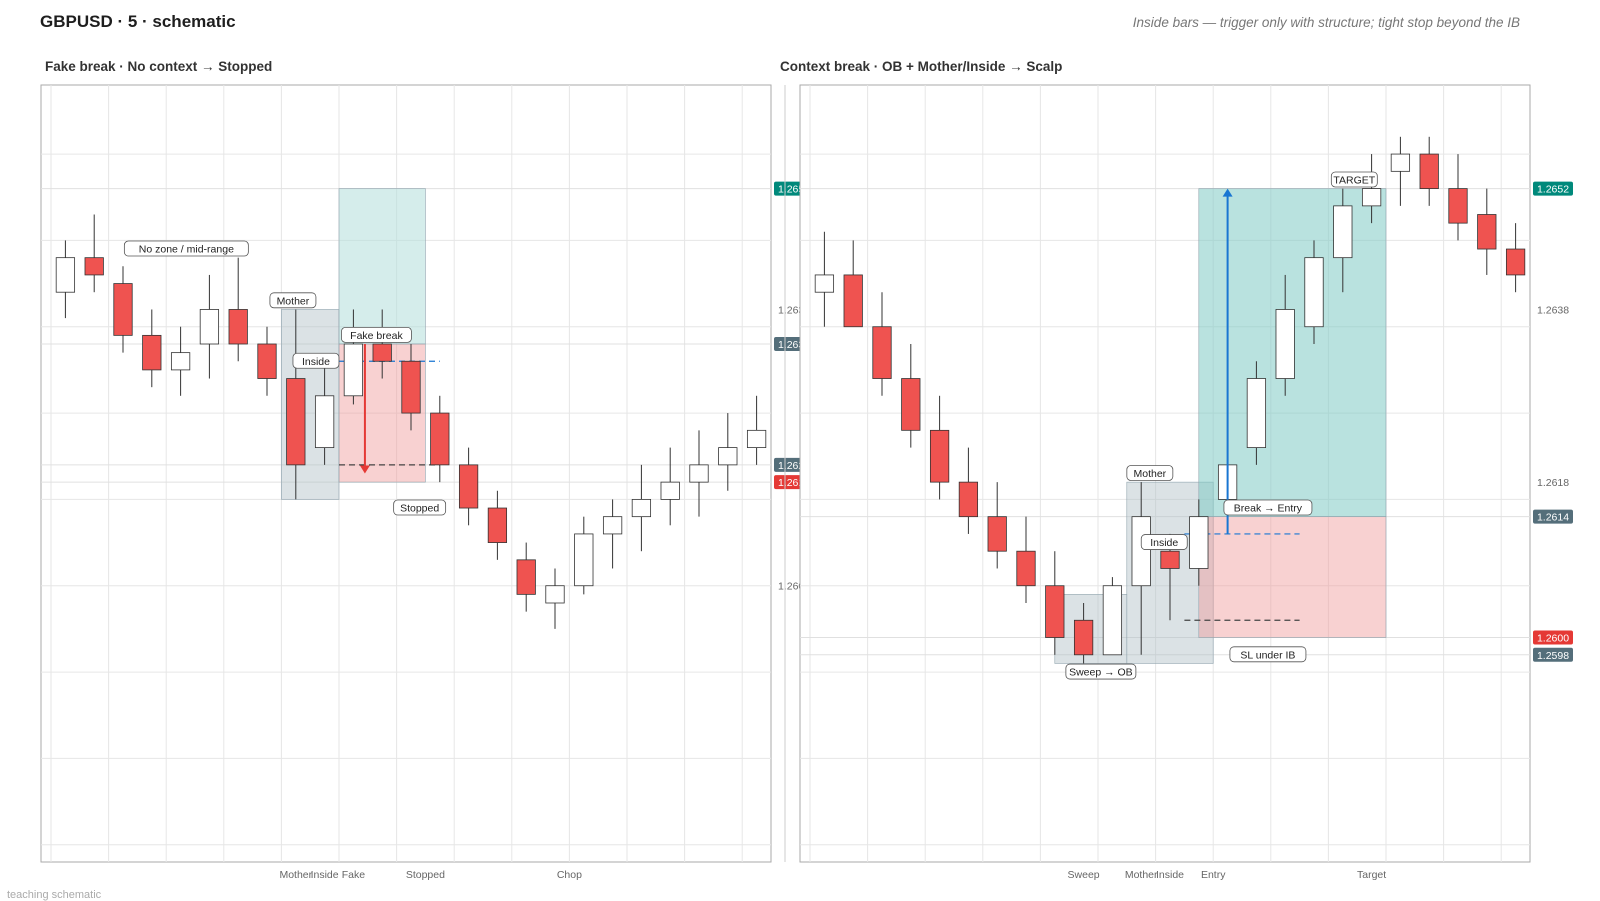 The image size is (1600, 901). Describe the element at coordinates (1371, 875) in the screenshot. I see `x-tick-label: Target` at that location.